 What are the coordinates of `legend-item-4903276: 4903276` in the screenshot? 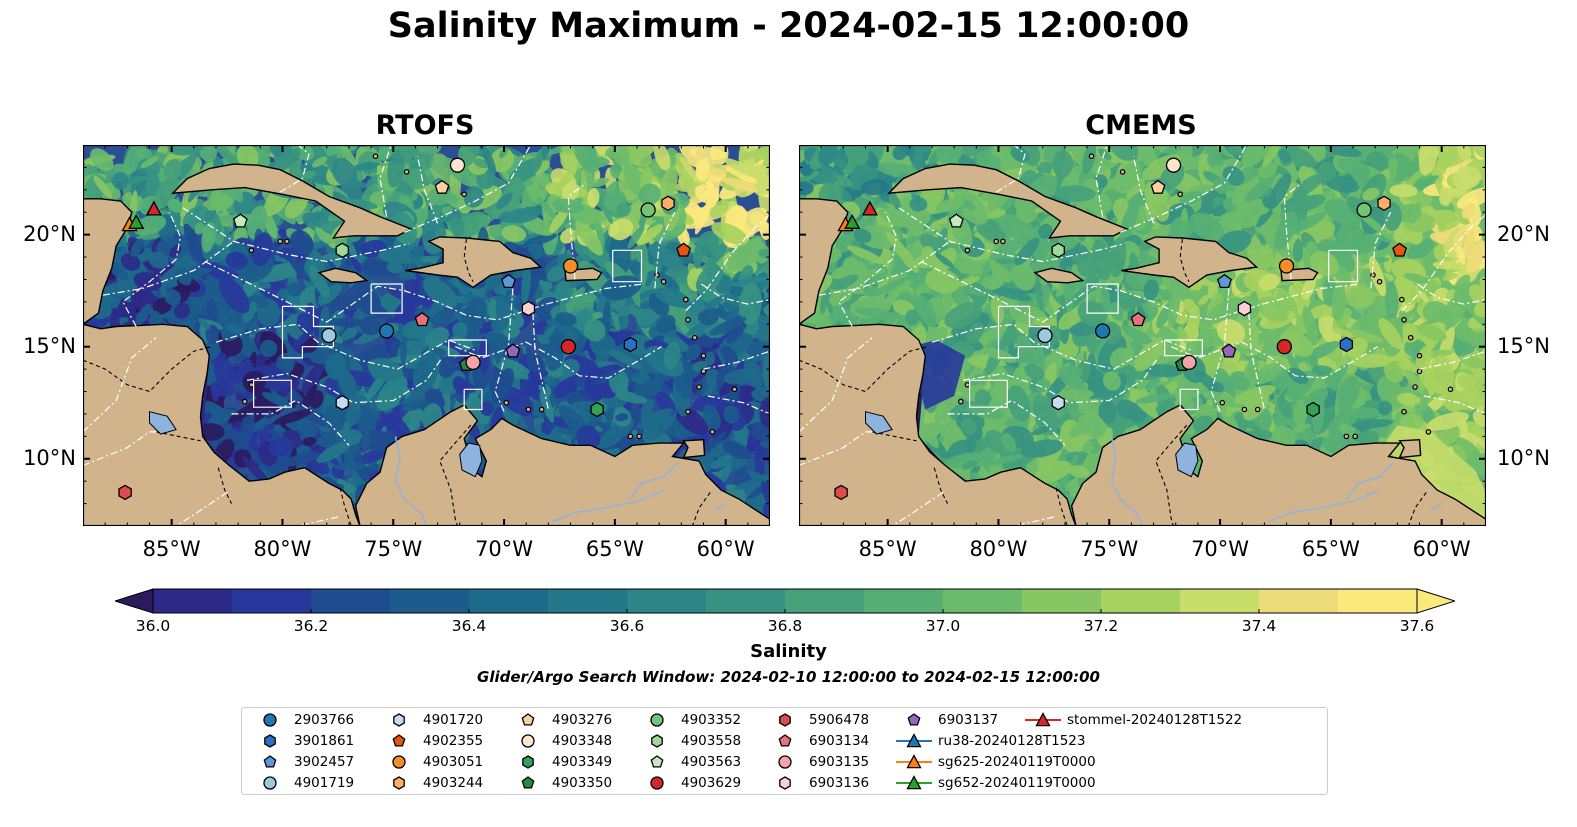 It's located at (568, 720).